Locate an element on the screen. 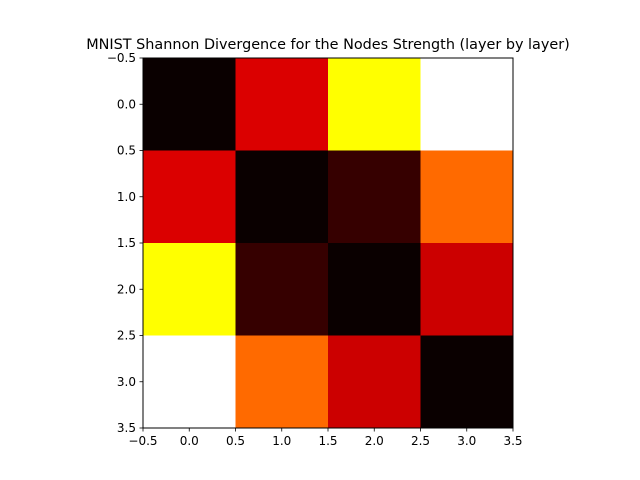 The width and height of the screenshot is (640, 480). x-tick-label: 1.5 is located at coordinates (327, 441).